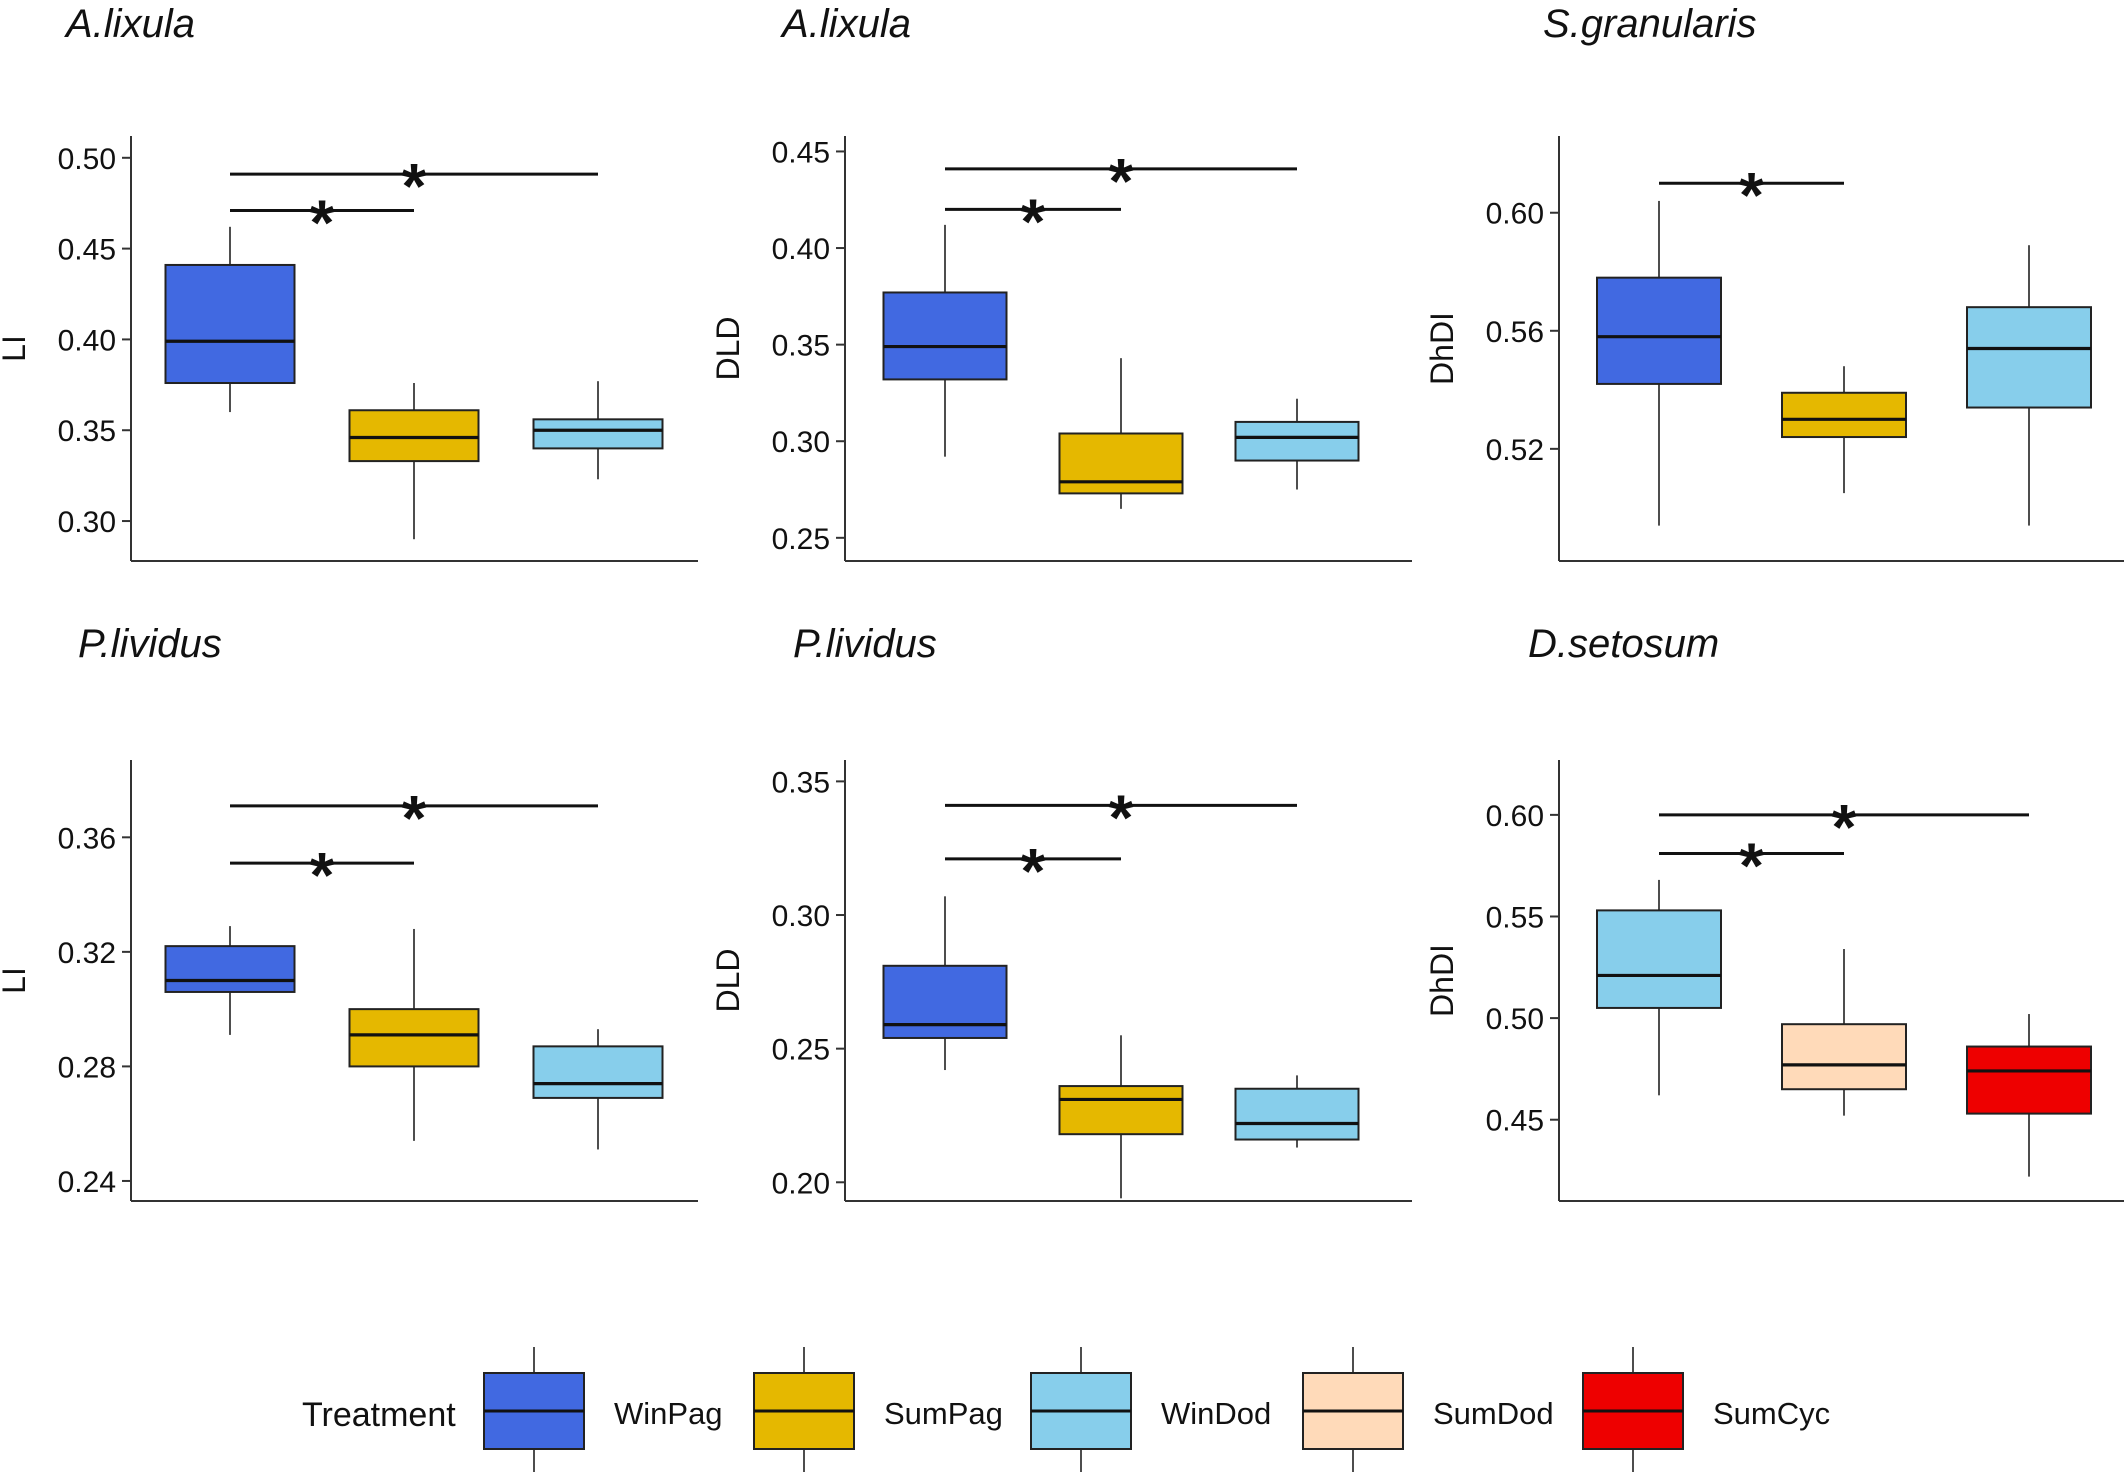 The width and height of the screenshot is (2128, 1481). Describe the element at coordinates (87, 340) in the screenshot. I see `y-tick-label: 0.40` at that location.